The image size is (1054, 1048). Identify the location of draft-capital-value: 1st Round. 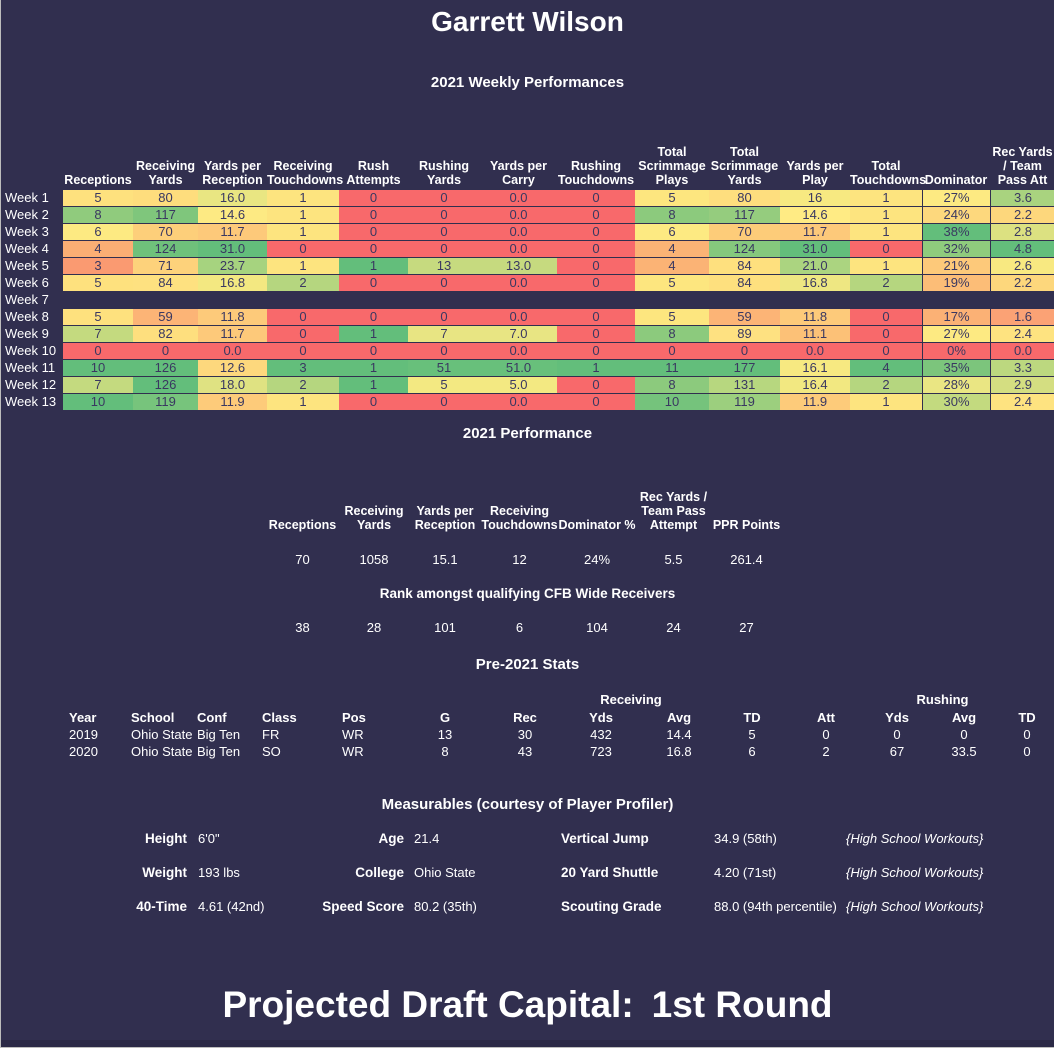
(742, 1004).